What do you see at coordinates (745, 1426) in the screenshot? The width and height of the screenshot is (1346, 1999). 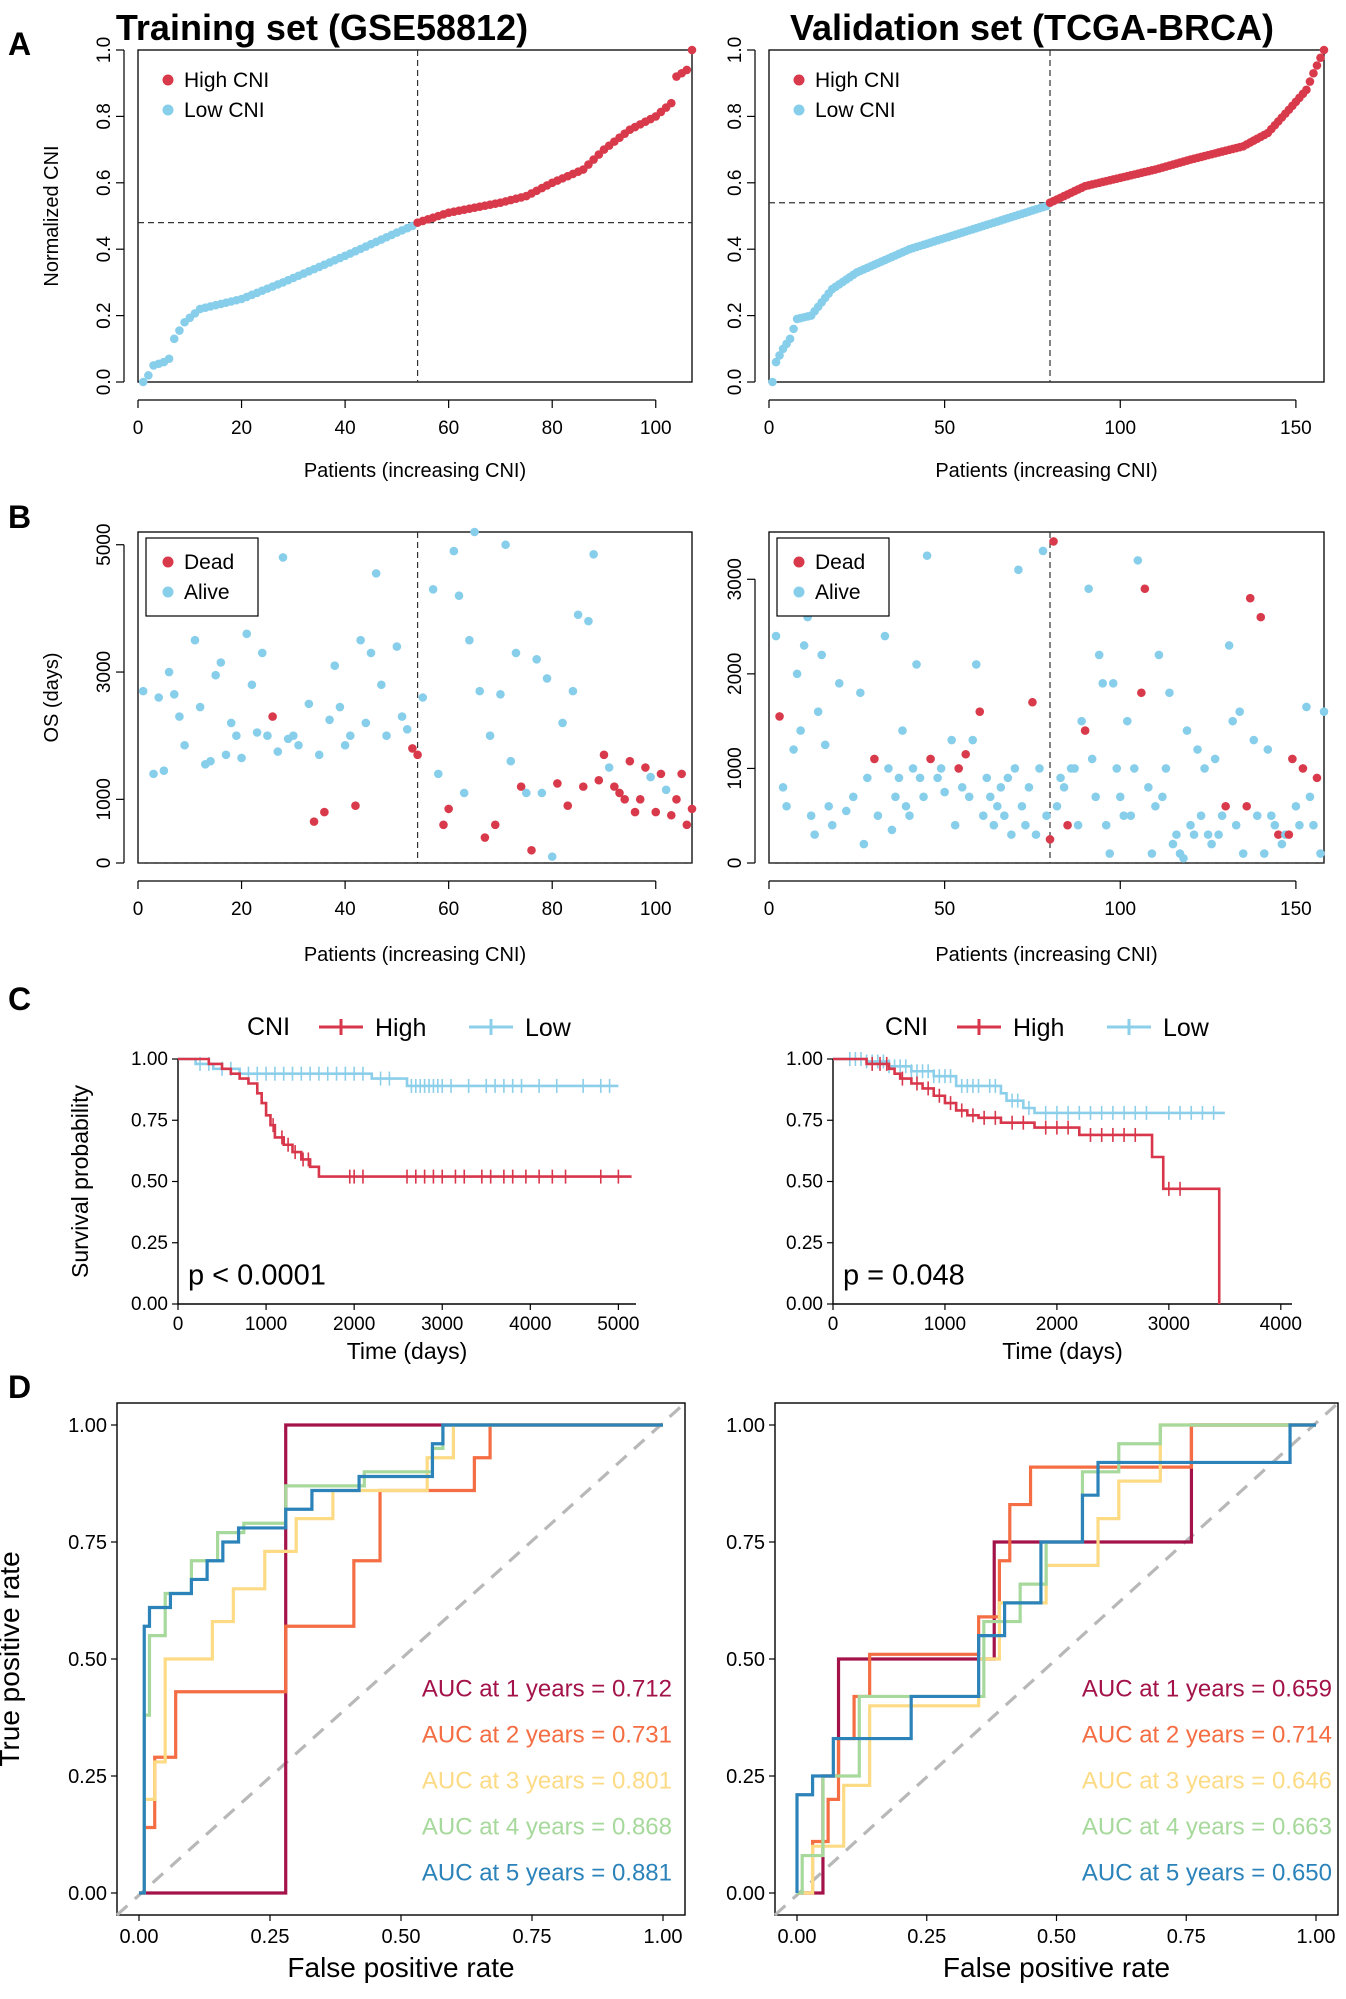 I see `y-tick-label: 1.00` at bounding box center [745, 1426].